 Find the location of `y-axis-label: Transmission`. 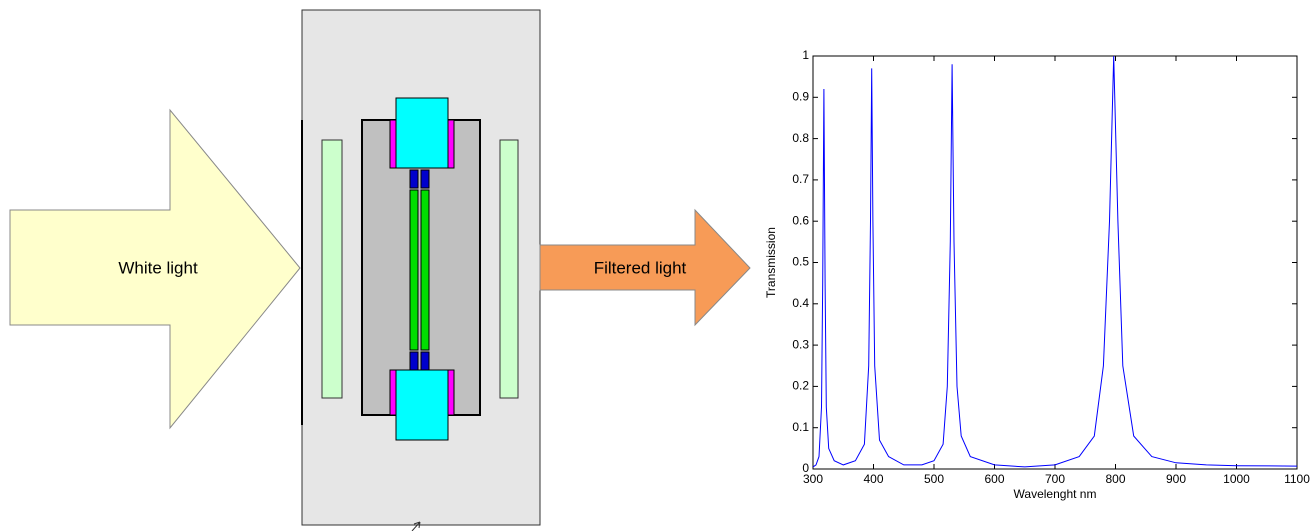

y-axis-label: Transmission is located at coordinates (771, 262).